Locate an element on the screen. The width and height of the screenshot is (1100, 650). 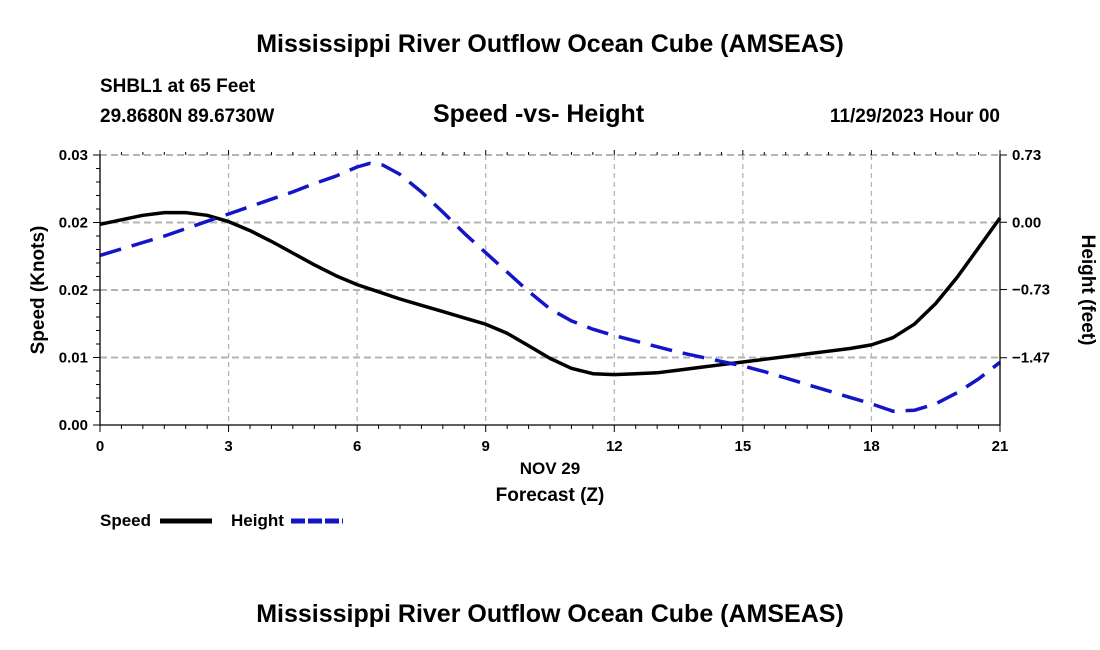
legend-speed-label: Speed is located at coordinates (125, 520).